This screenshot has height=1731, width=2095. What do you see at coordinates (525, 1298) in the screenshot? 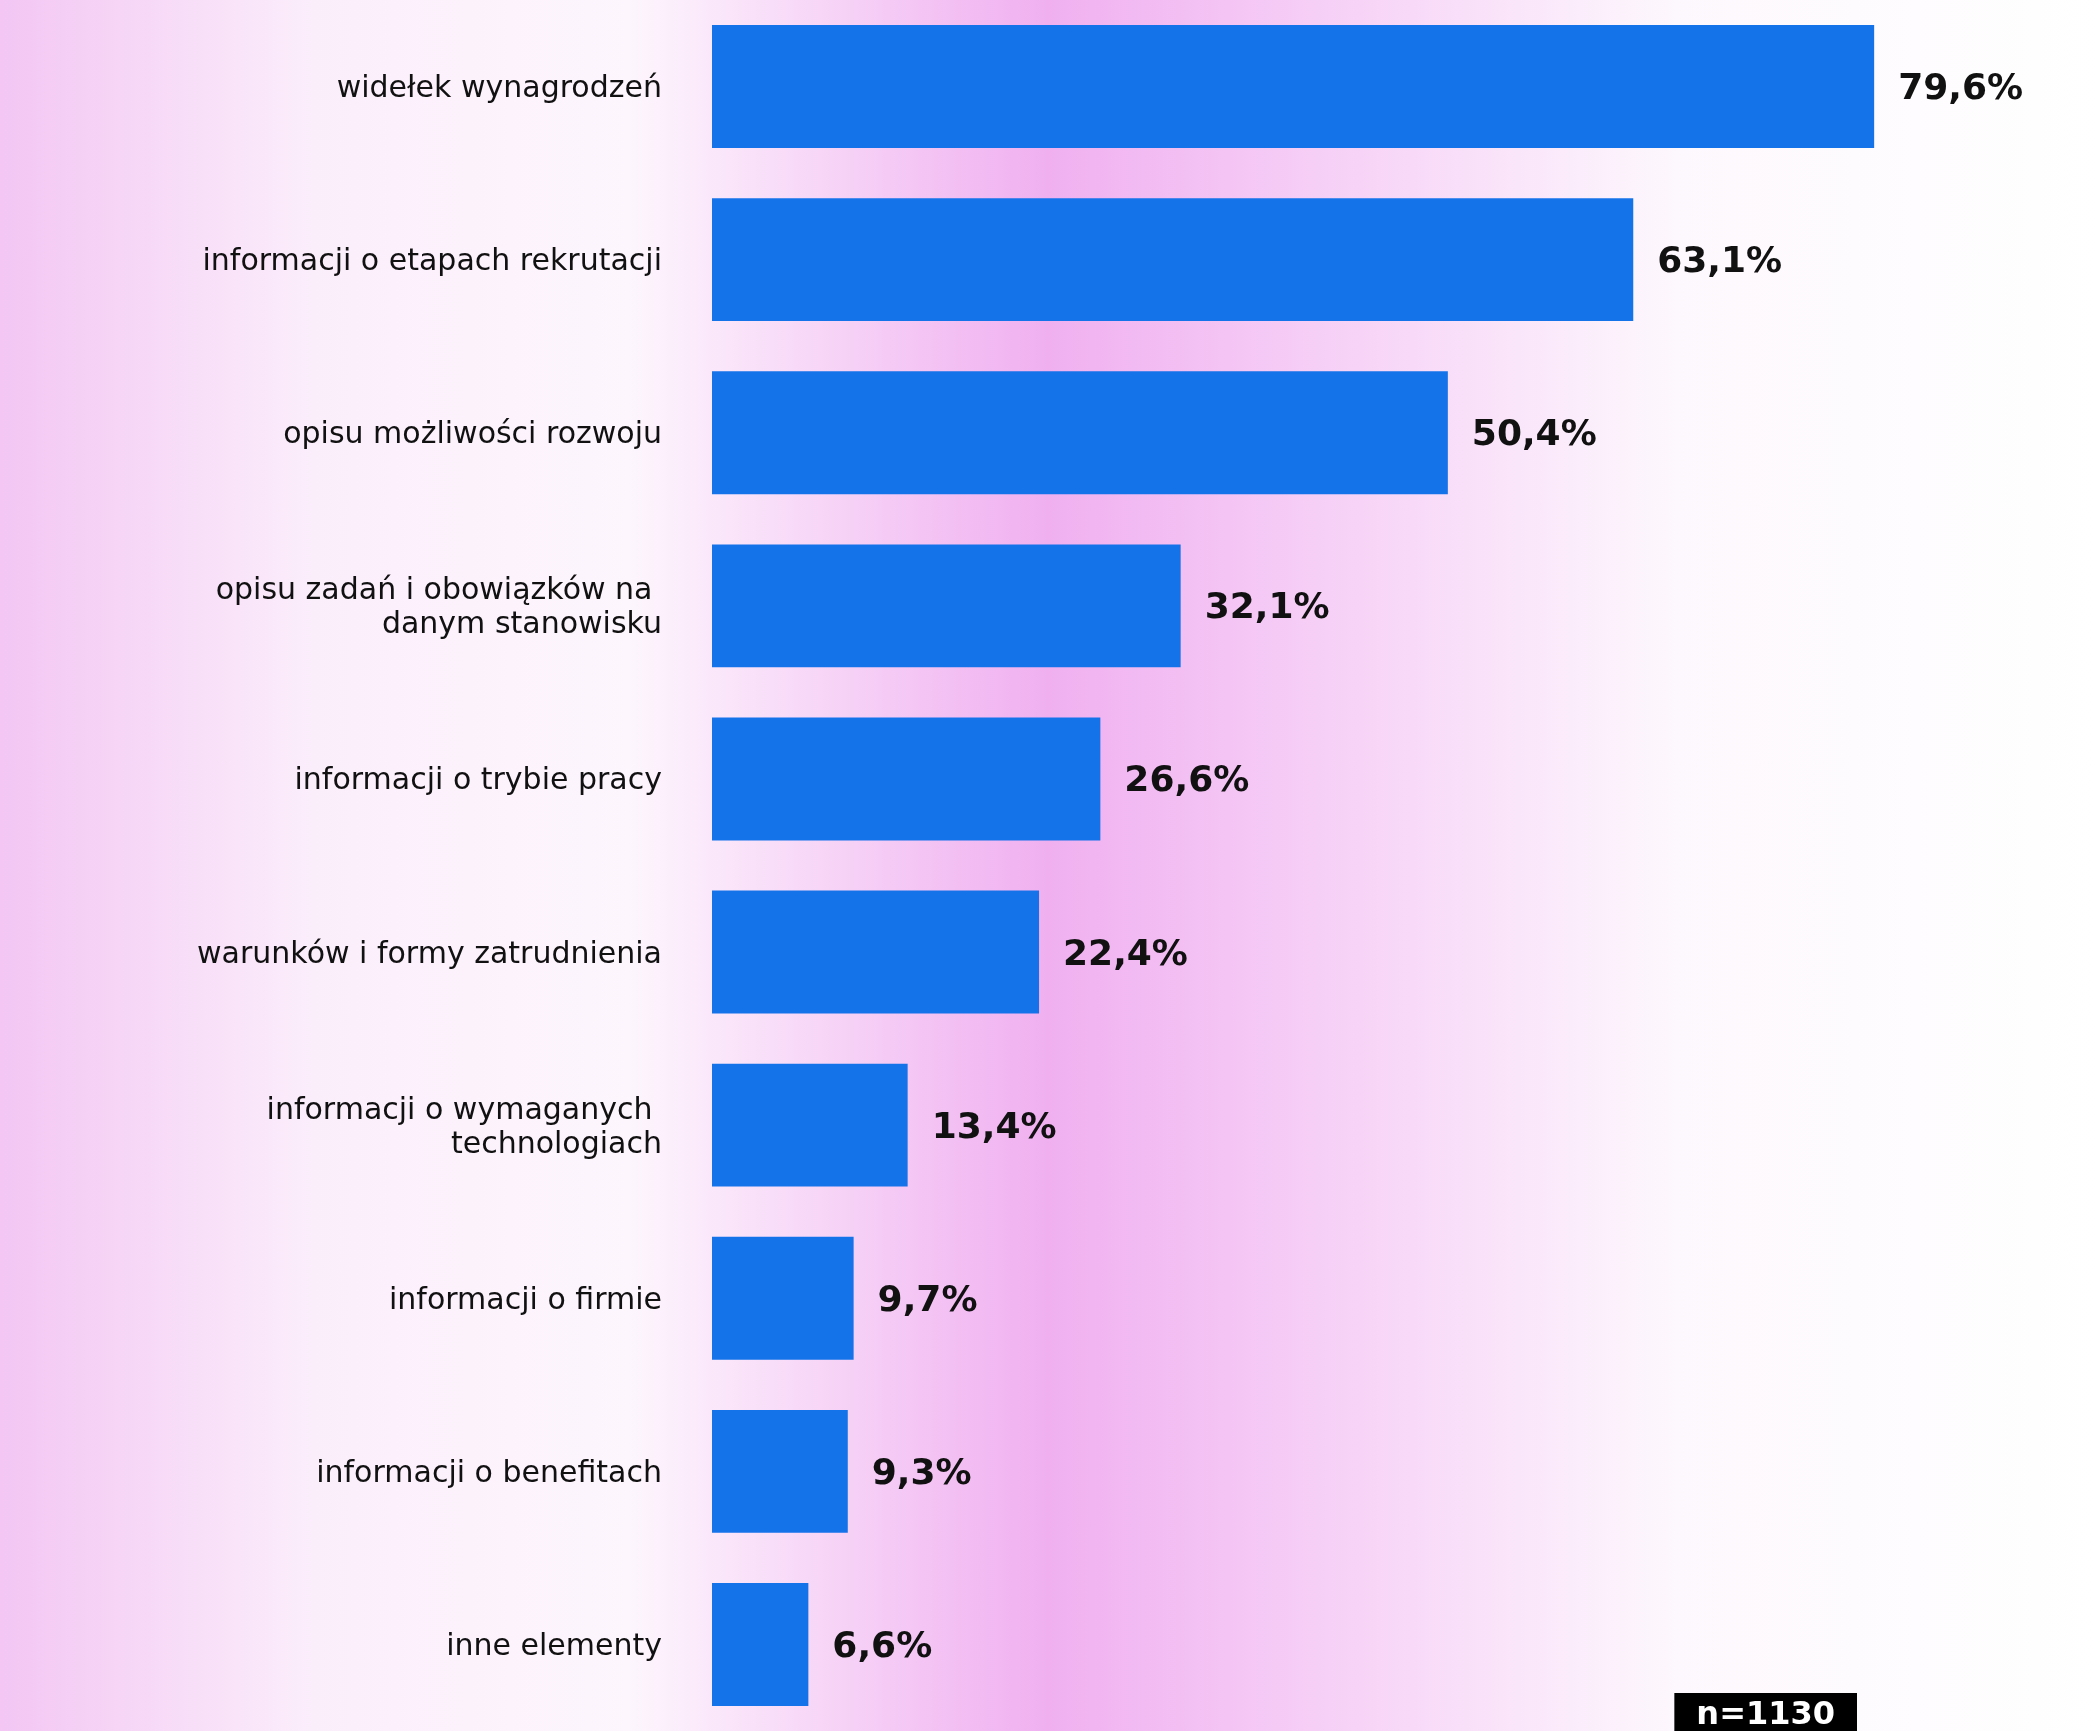
I see `y-tick-label: informacji o firmie` at bounding box center [525, 1298].